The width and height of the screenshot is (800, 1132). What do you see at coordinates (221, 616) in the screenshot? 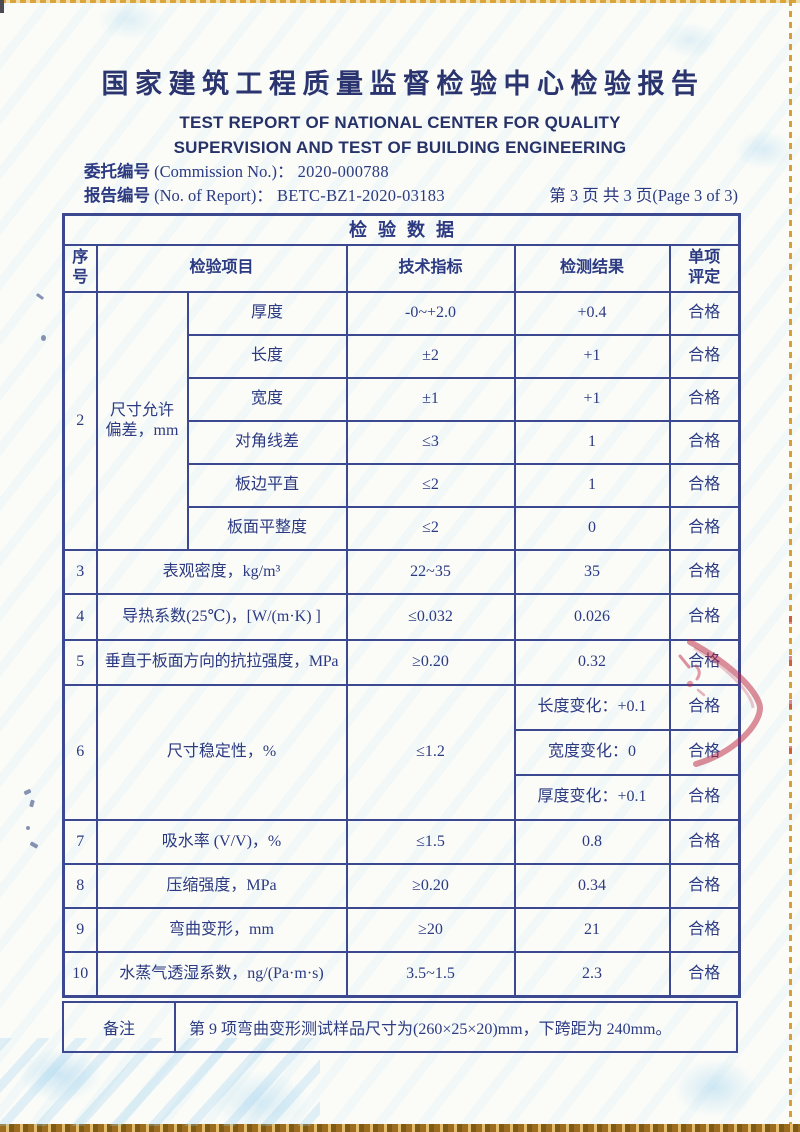
I see `cell-item: 导热系数(25℃)，[W/(m·K) ]` at bounding box center [221, 616].